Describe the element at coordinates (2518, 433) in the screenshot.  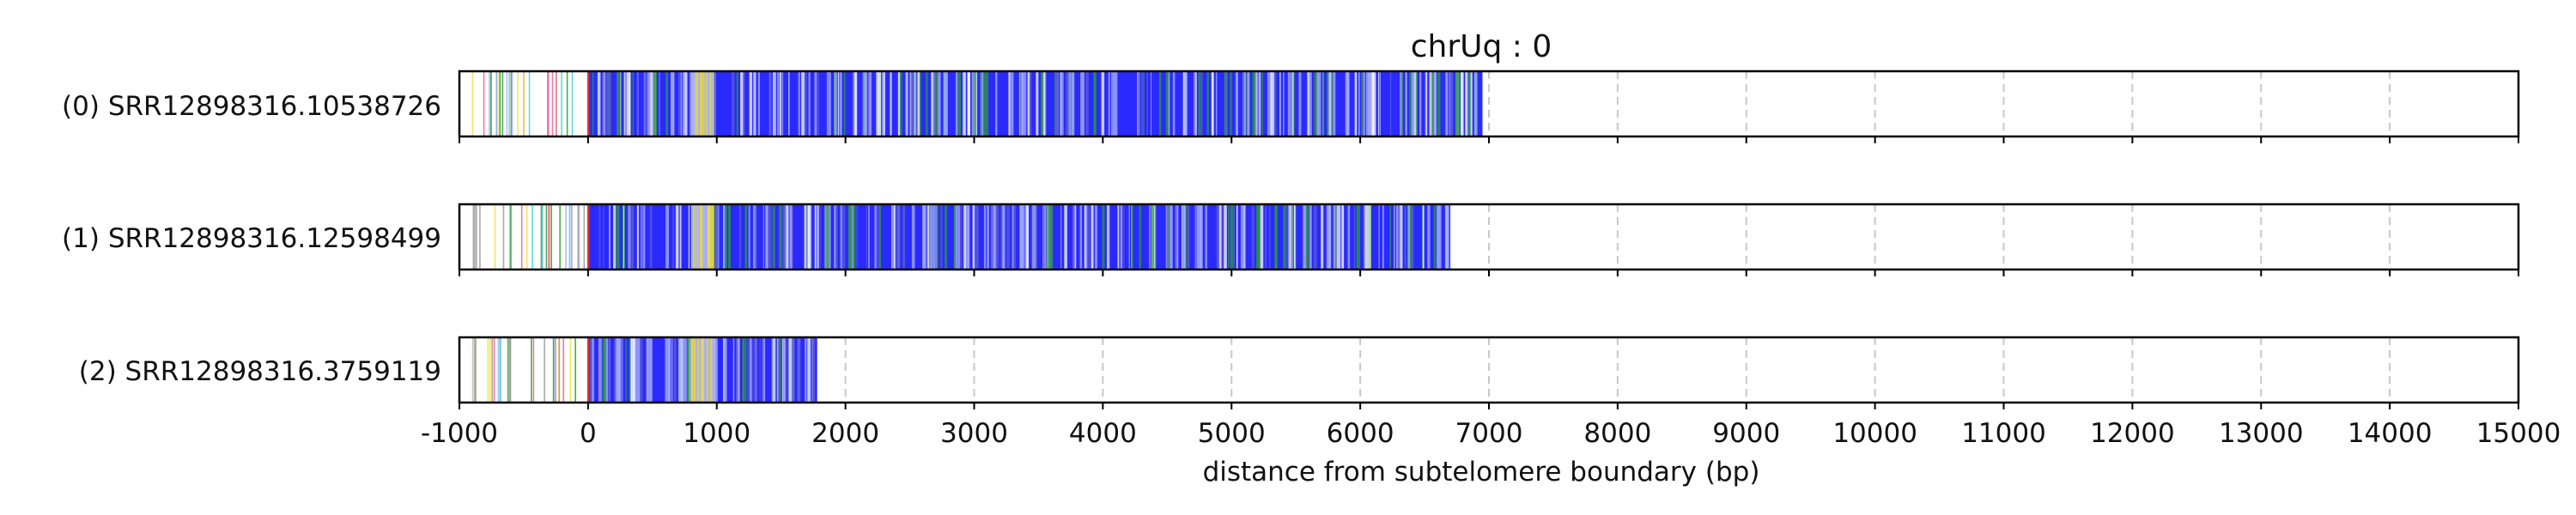
I see `x-tick-label: 15000` at that location.